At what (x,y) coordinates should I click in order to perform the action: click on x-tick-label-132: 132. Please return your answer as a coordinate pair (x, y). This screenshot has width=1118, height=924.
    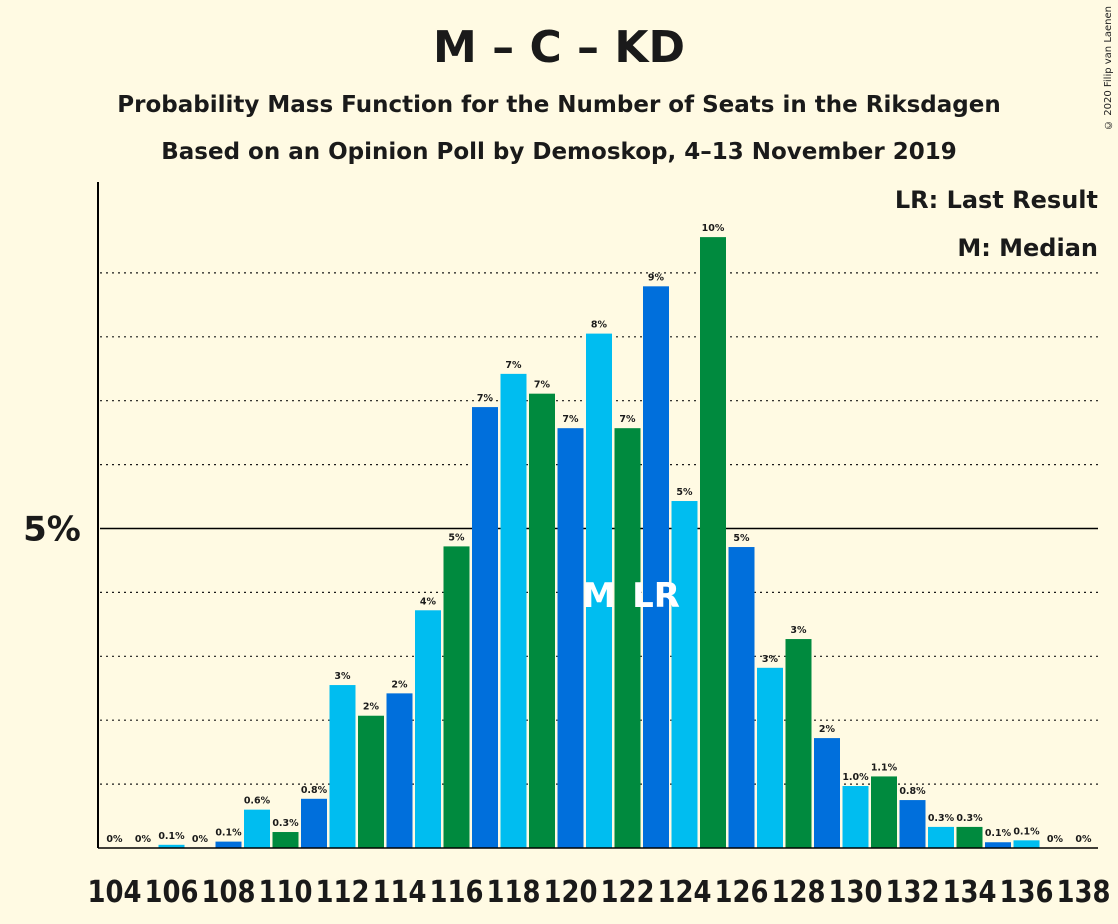
    Looking at the image, I should click on (913, 892).